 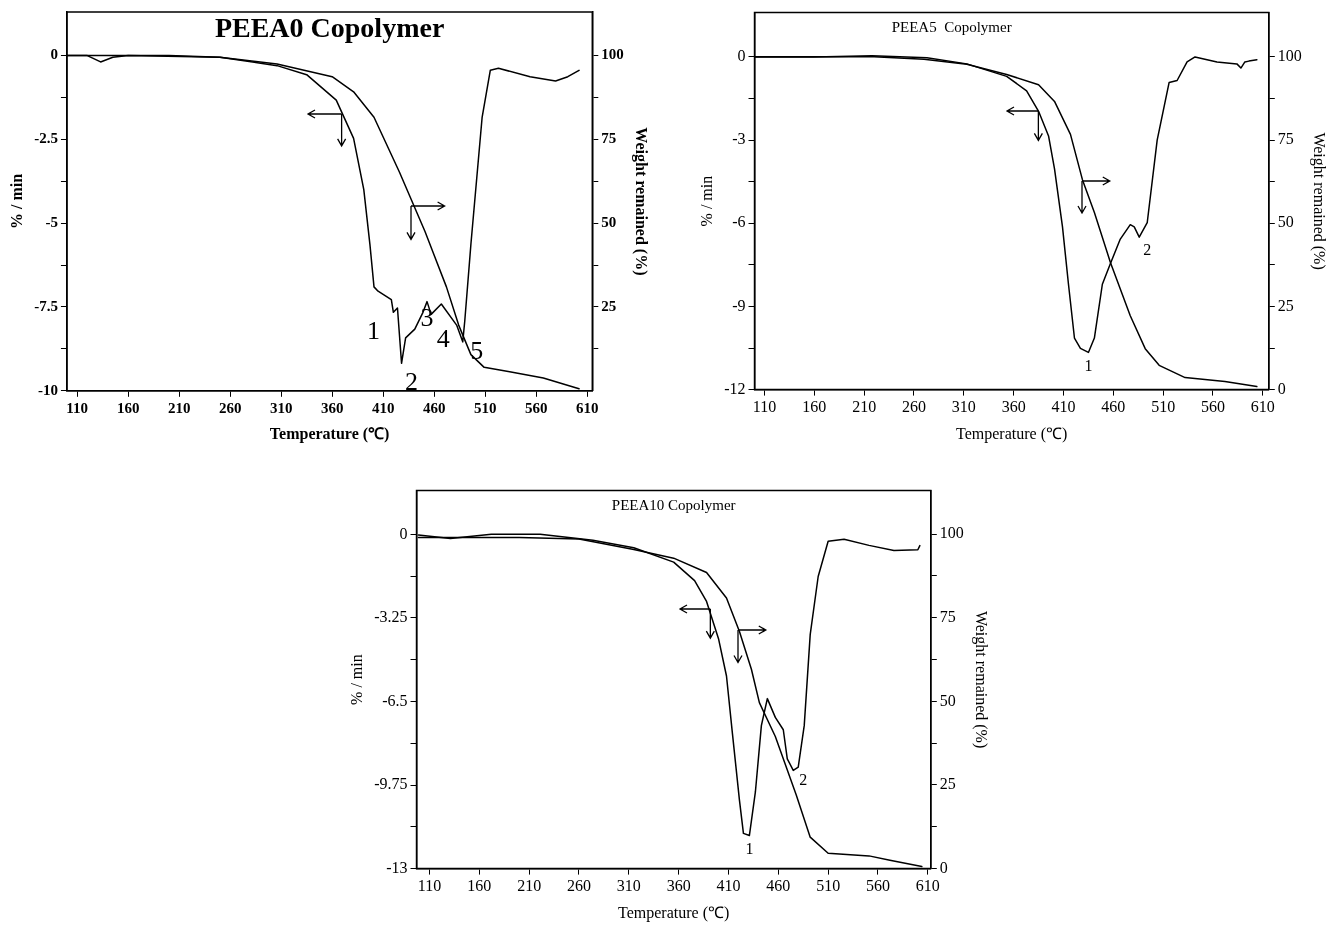 I want to click on y-tick-label: -6, so click(x=739, y=222).